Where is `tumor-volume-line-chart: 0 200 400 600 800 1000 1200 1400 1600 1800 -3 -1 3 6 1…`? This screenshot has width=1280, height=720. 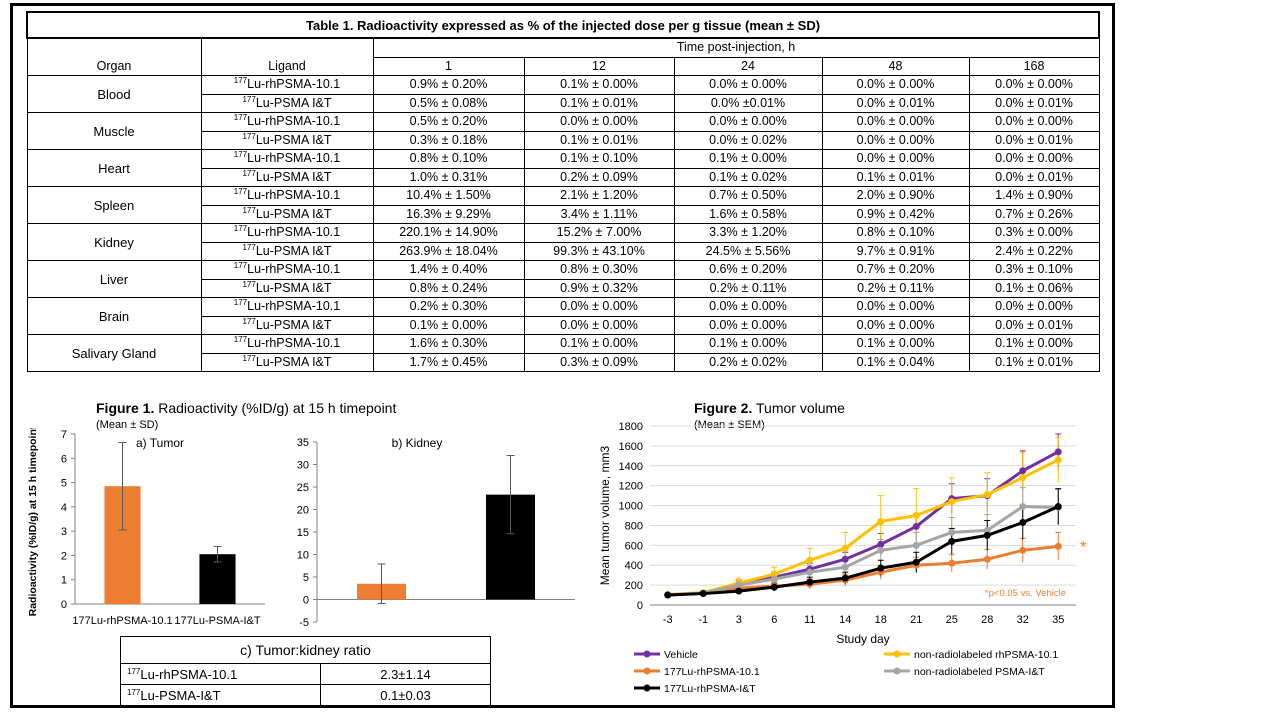
tumor-volume-line-chart: 0 200 400 600 800 1000 1200 1400 1600 1800 -3 -1 3 6 1… is located at coordinates (842, 558).